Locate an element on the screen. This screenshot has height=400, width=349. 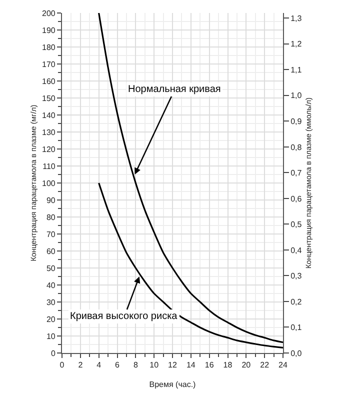
y-tick-label: 70 is located at coordinates (51, 234).